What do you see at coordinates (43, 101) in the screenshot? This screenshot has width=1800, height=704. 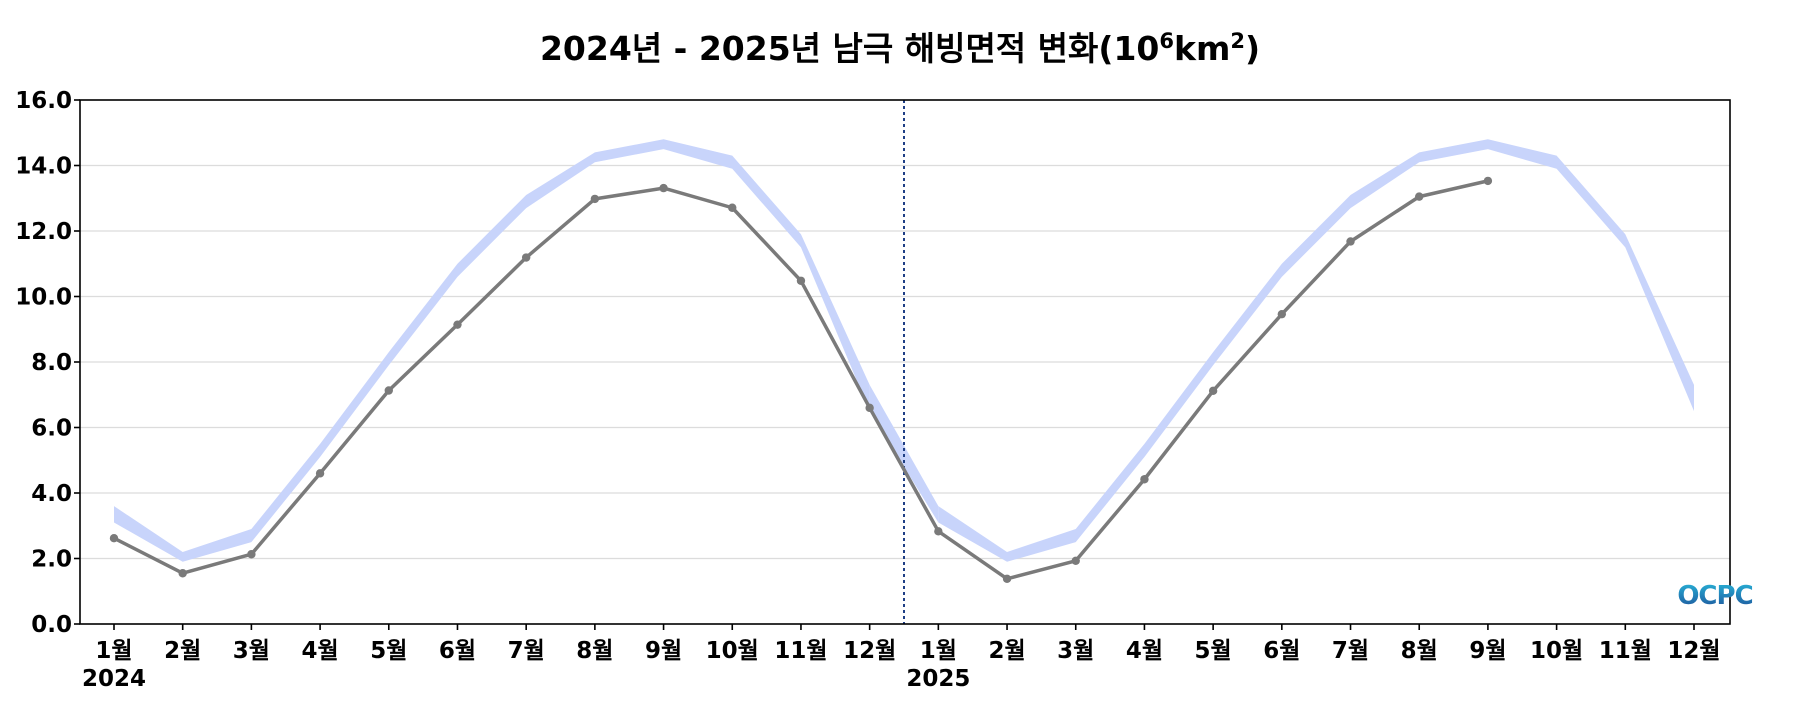 I see `y-tick-label-8: 16.0` at bounding box center [43, 101].